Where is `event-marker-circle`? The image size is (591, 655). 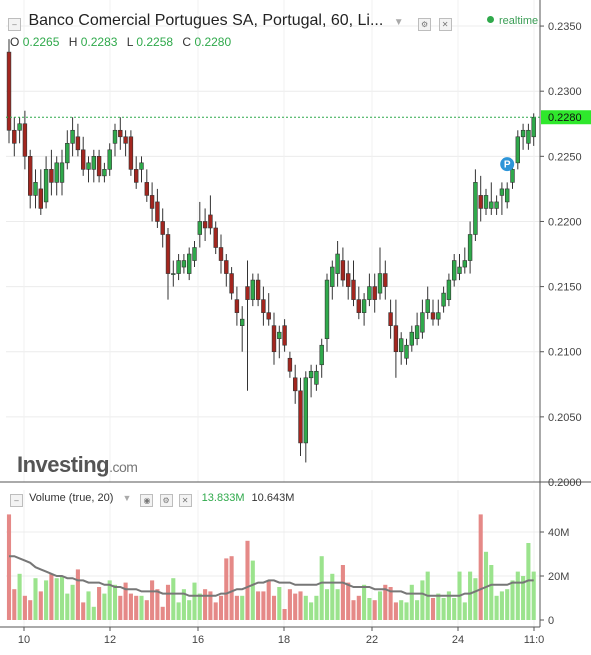
event-marker-circle is located at coordinates (507, 164).